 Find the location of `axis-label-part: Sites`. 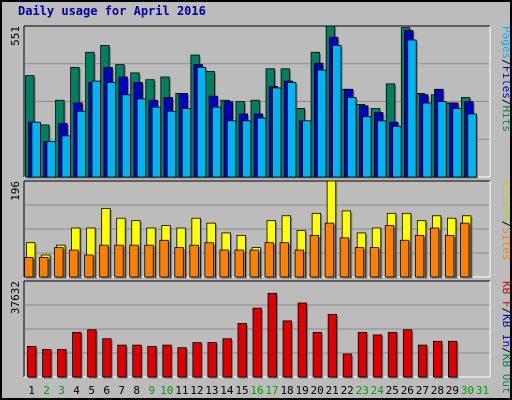

axis-label-part: Sites is located at coordinates (505, 243).